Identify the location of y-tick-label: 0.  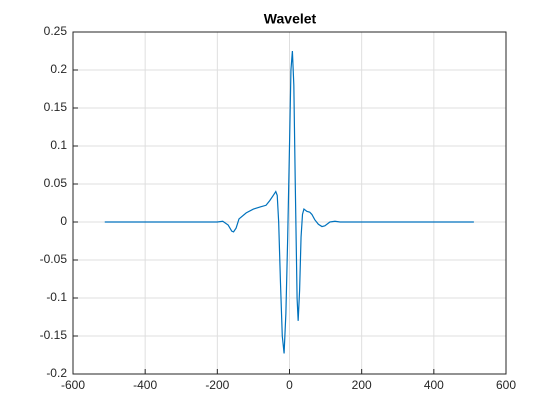
(63, 221).